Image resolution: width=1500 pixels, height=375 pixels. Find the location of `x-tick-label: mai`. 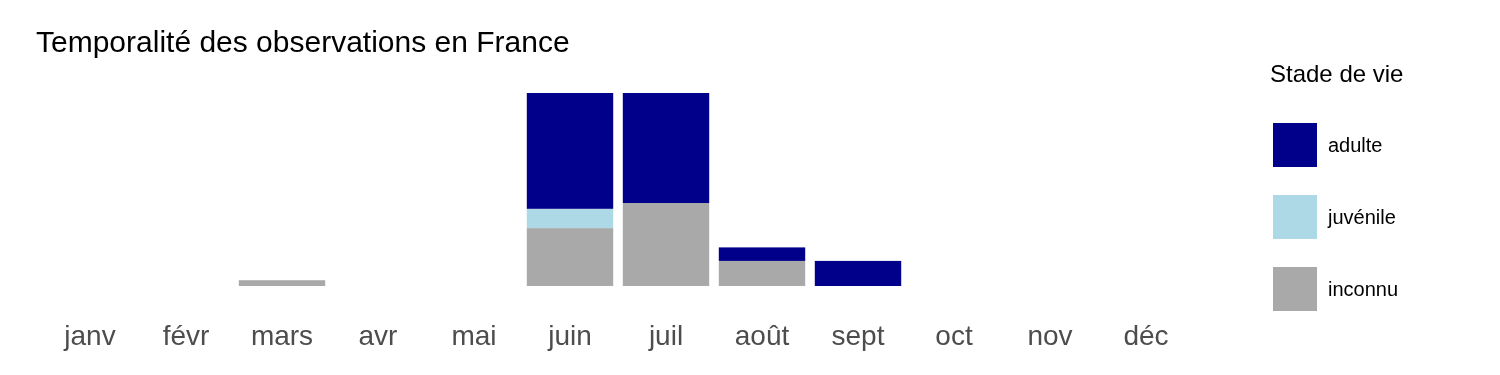

x-tick-label: mai is located at coordinates (474, 335).